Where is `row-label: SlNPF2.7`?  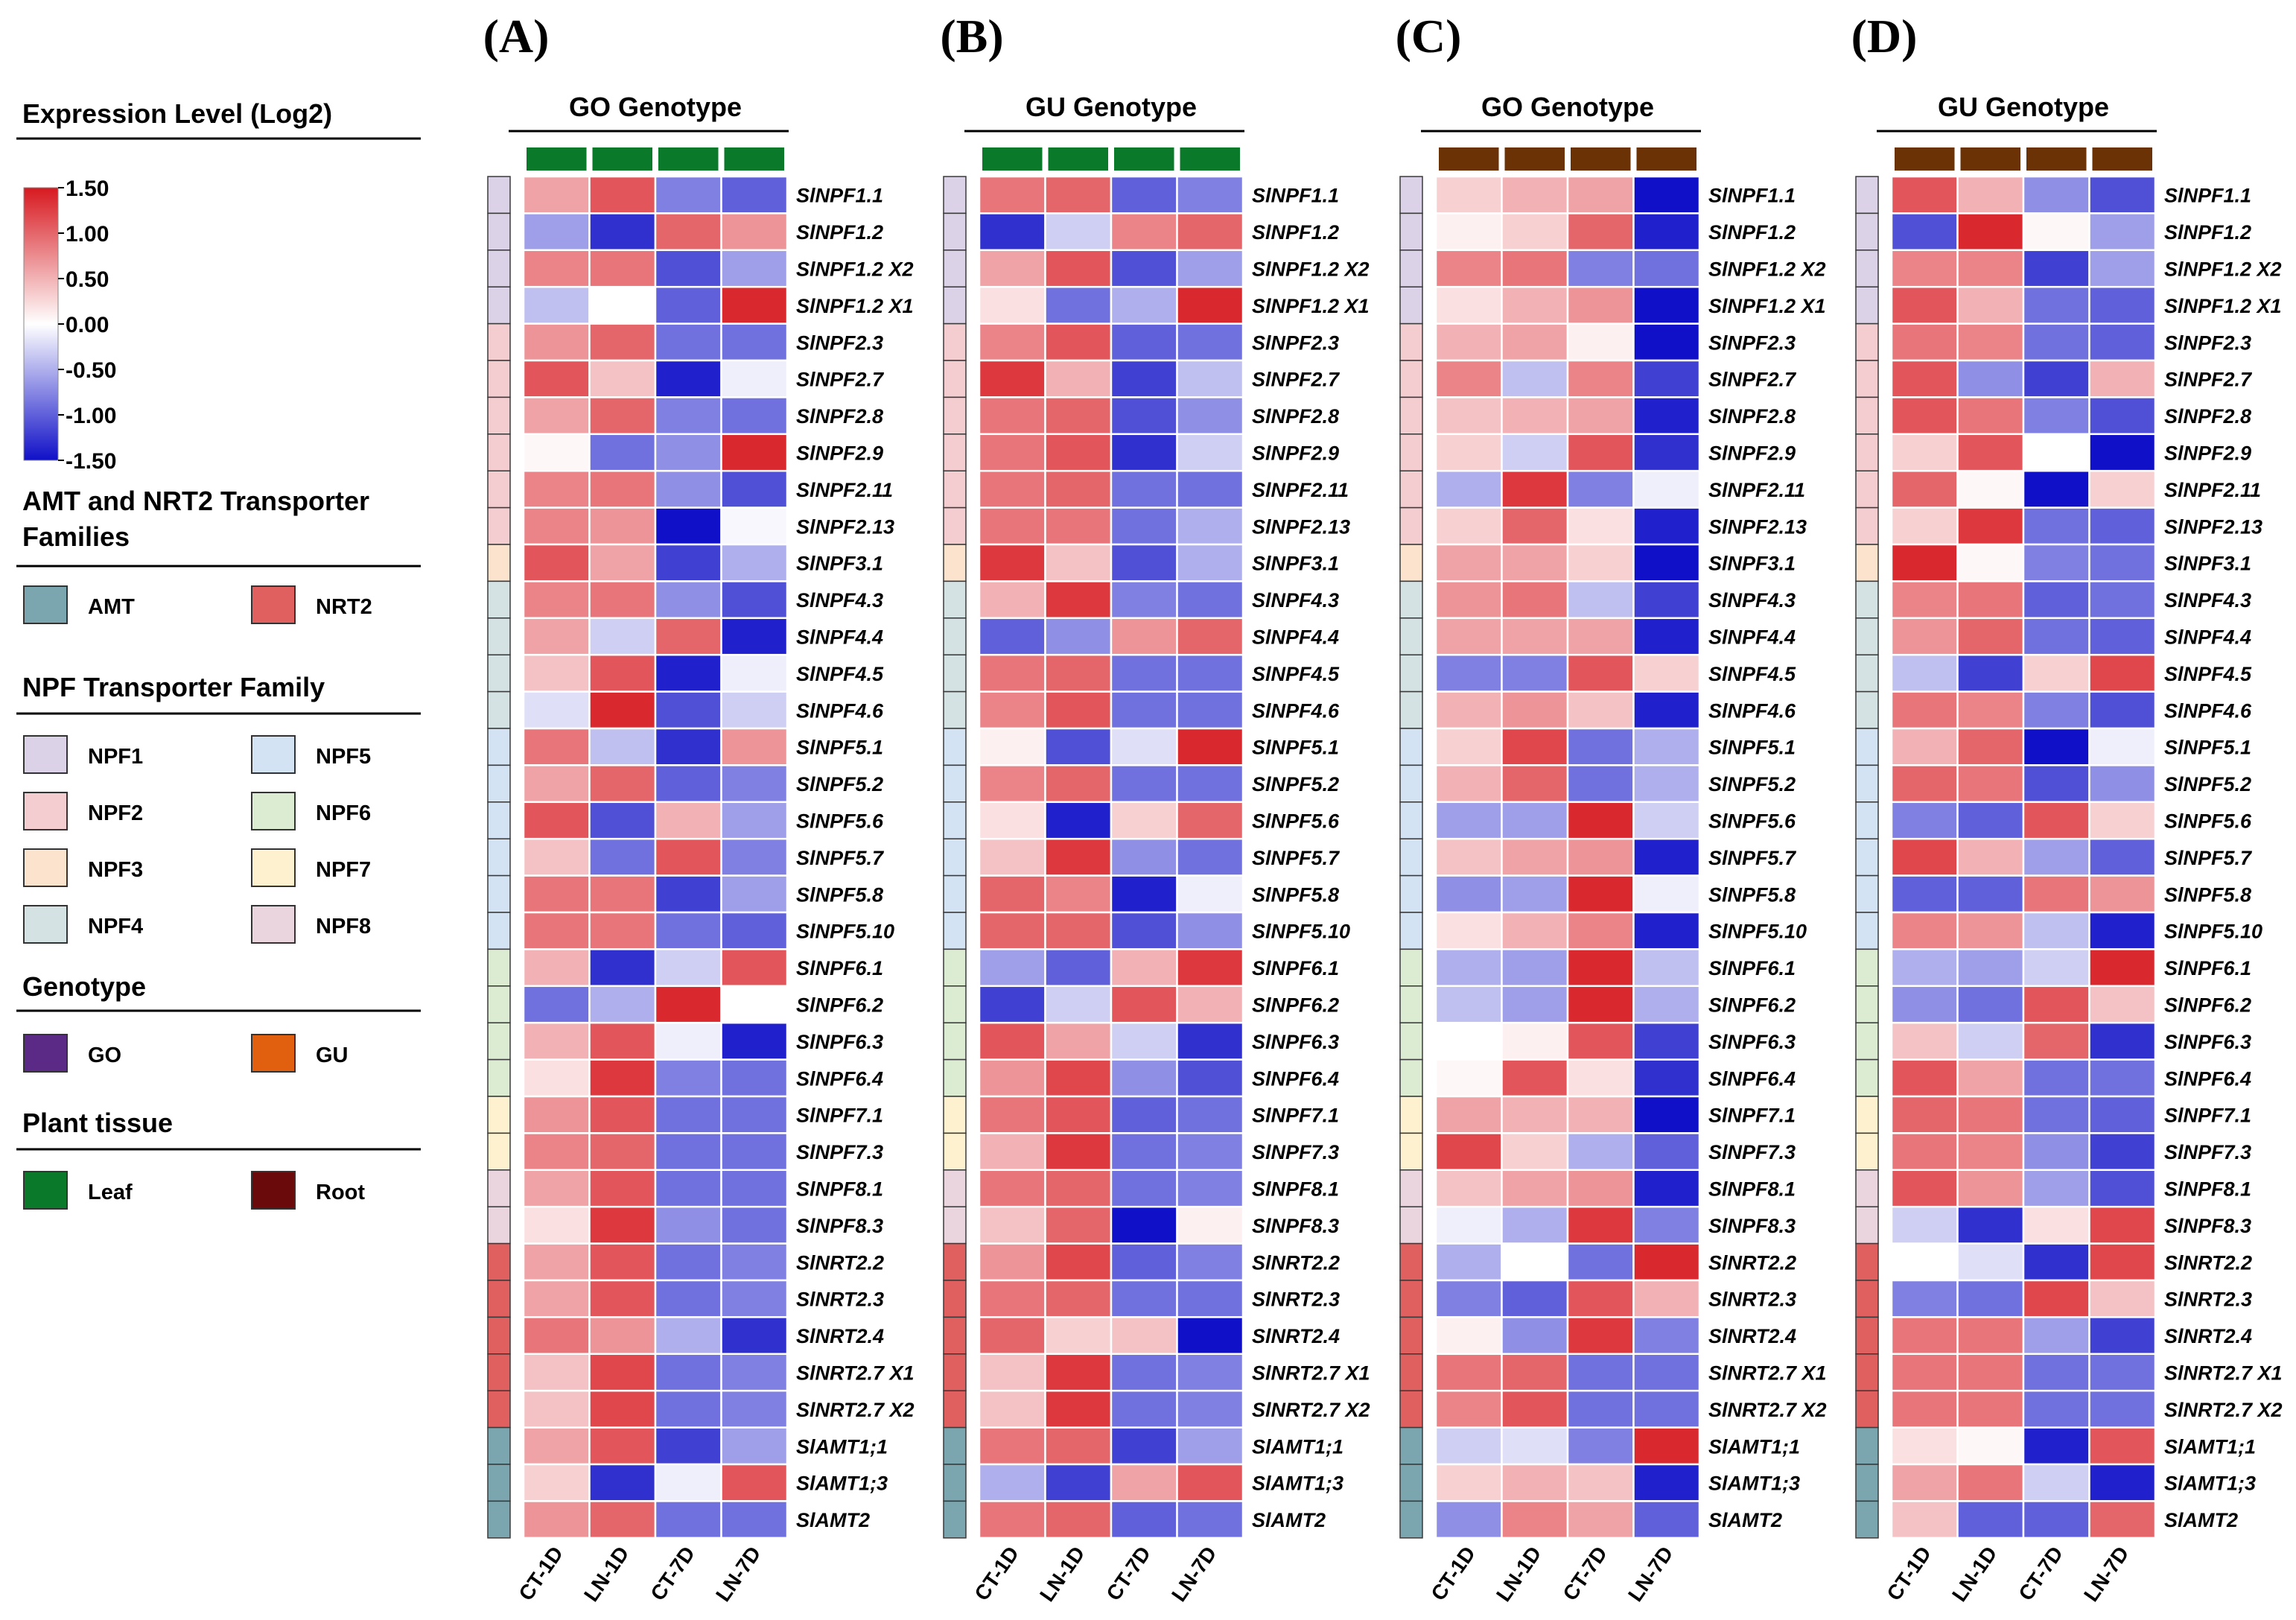
row-label: SlNPF2.7 is located at coordinates (841, 380).